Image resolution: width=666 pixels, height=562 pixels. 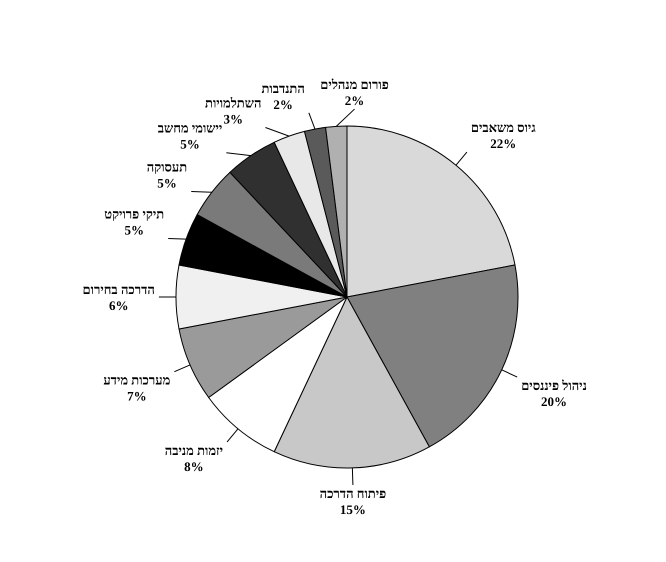 I want to click on slice-label: פיתוח הדרכה, so click(x=353, y=494).